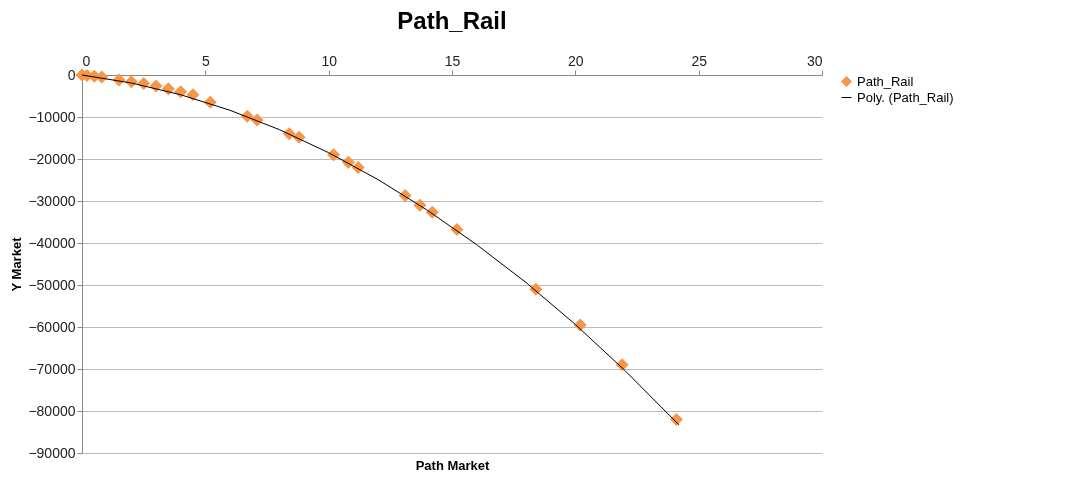 Image resolution: width=1077 pixels, height=503 pixels. I want to click on x-tick-label: 25, so click(699, 60).